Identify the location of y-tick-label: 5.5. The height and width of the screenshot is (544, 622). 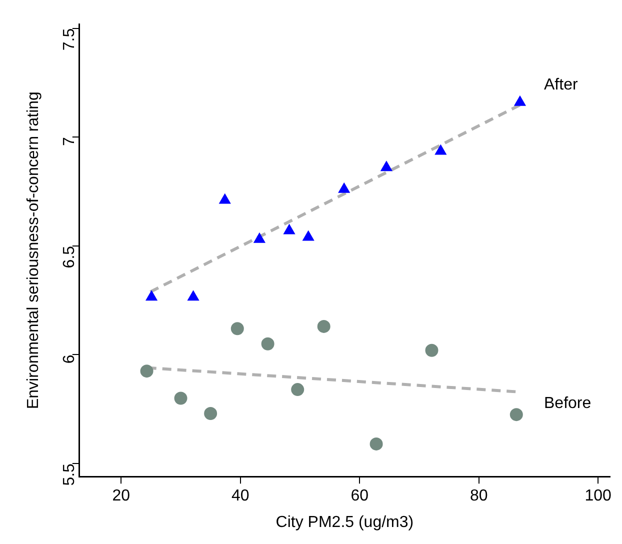
(69, 474).